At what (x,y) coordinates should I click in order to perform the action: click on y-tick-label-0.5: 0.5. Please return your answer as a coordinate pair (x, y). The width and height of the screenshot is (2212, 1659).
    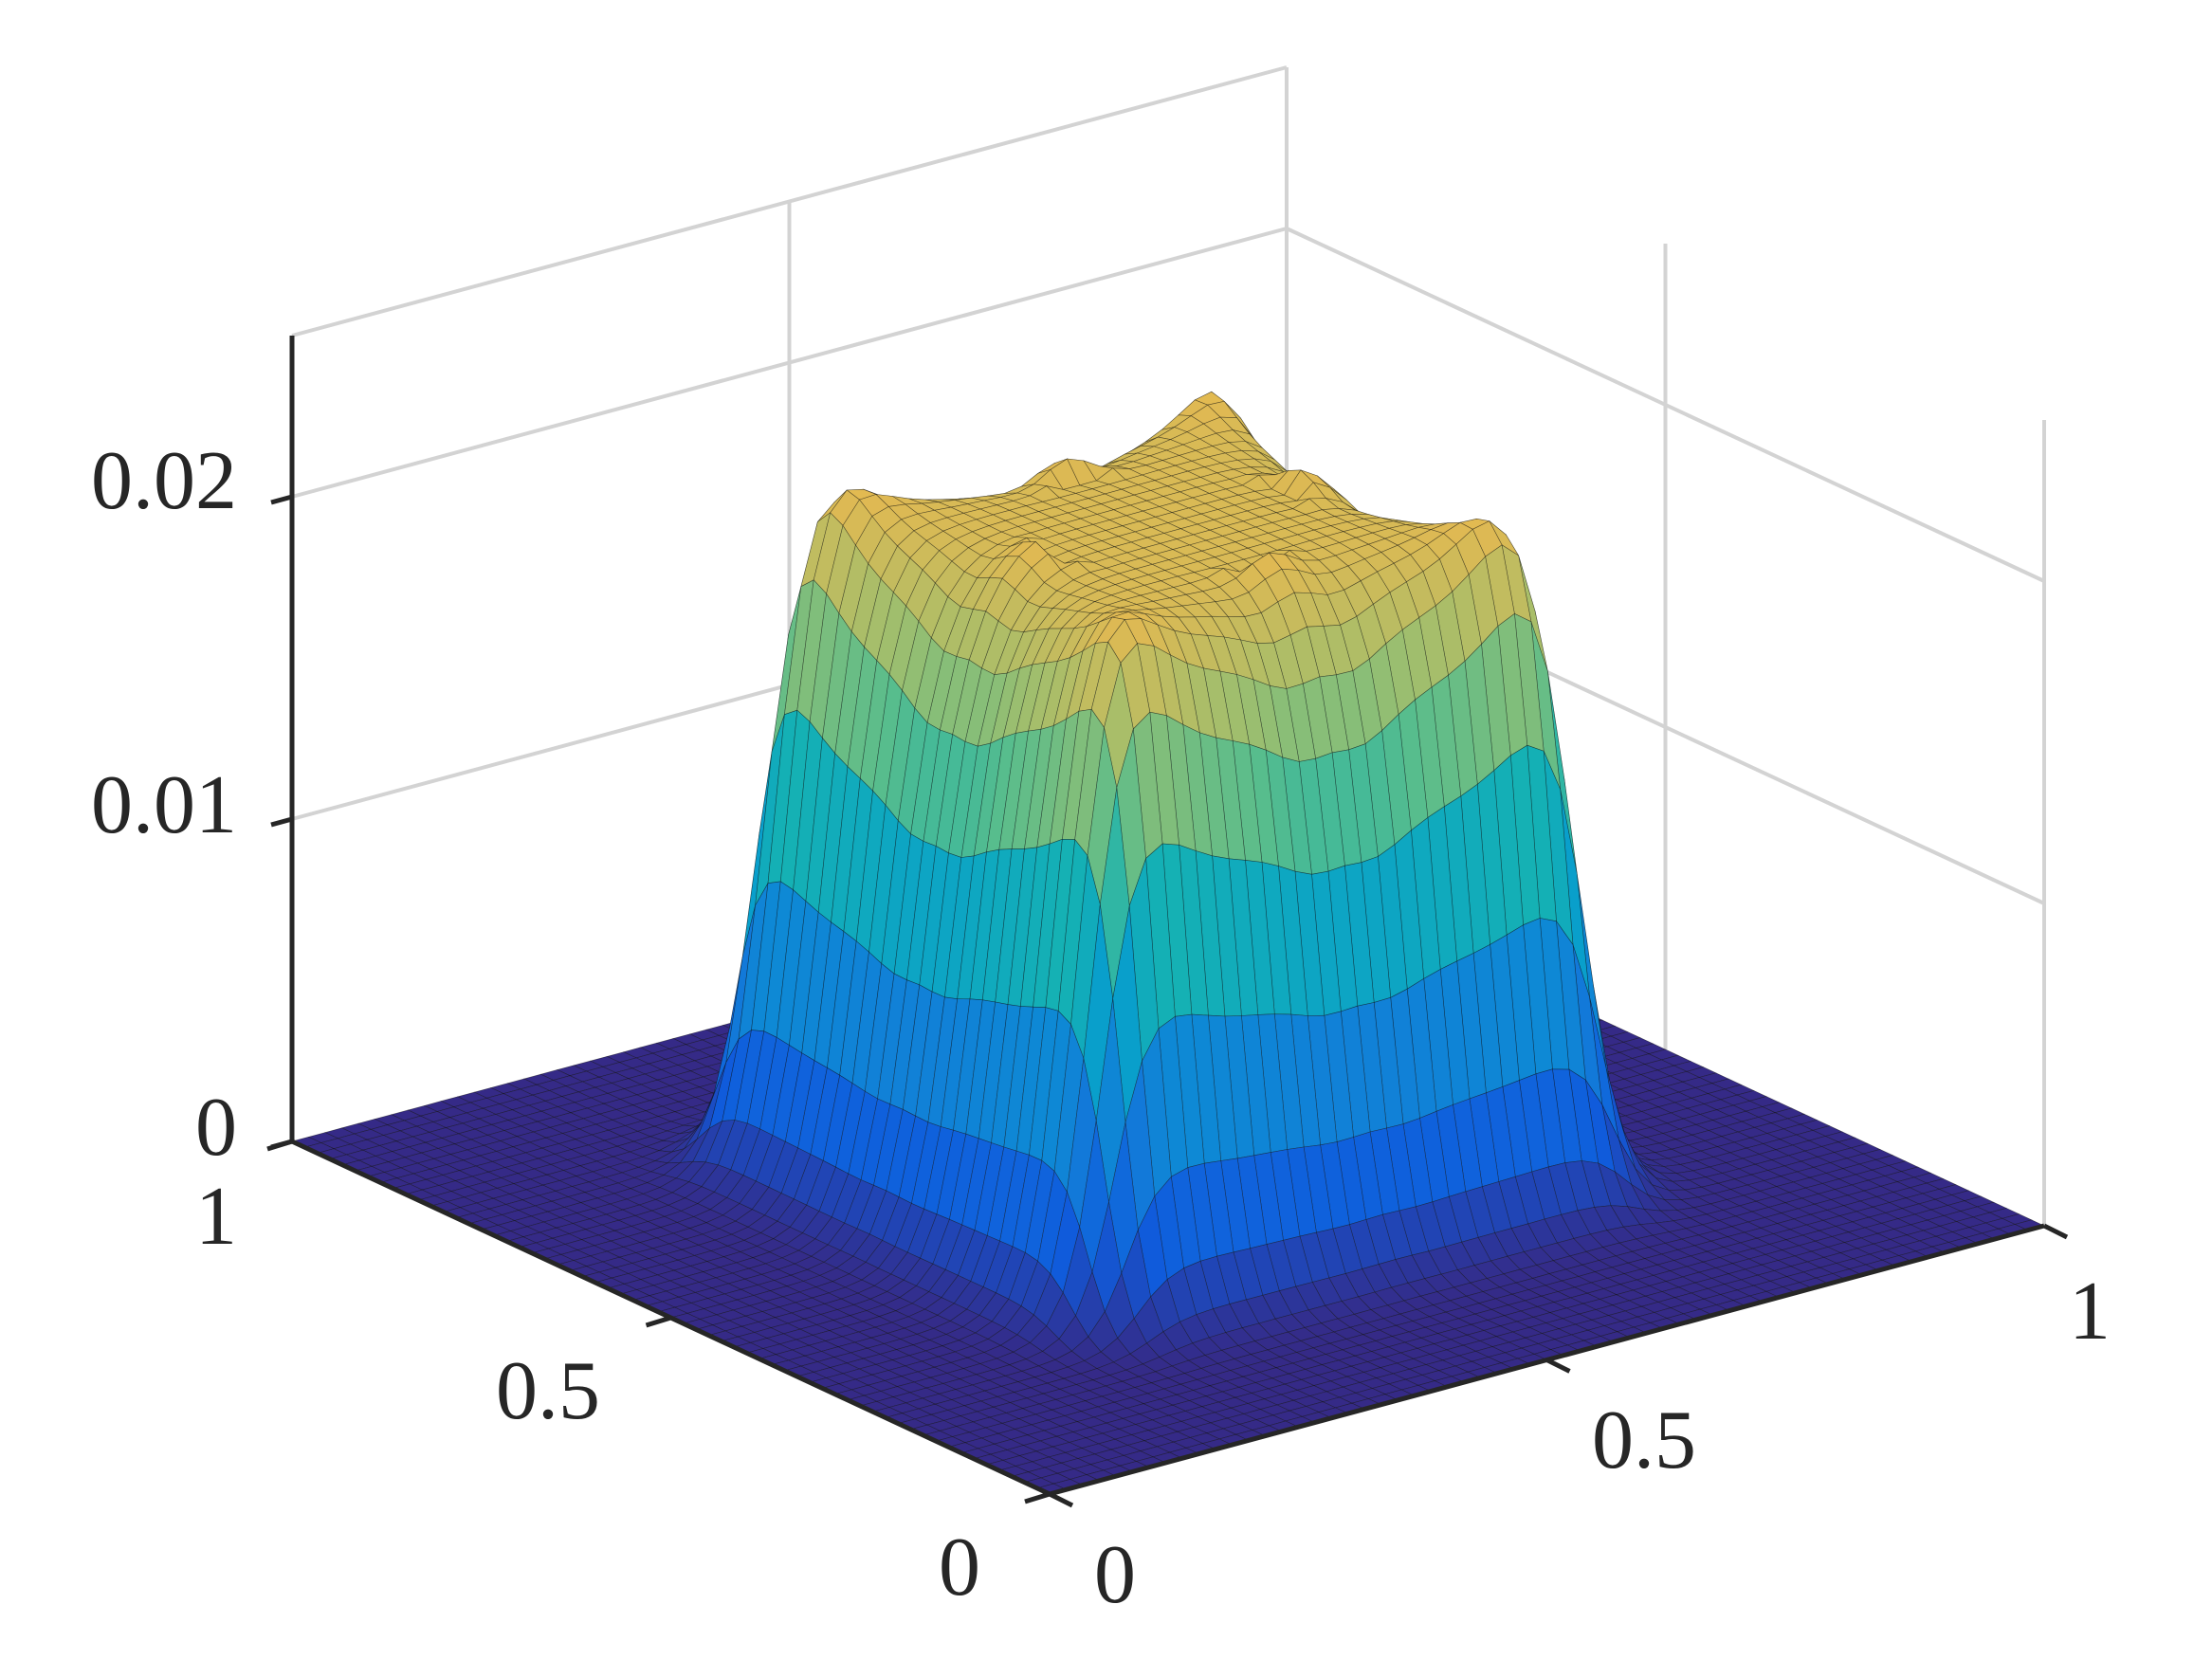
    Looking at the image, I should click on (548, 1391).